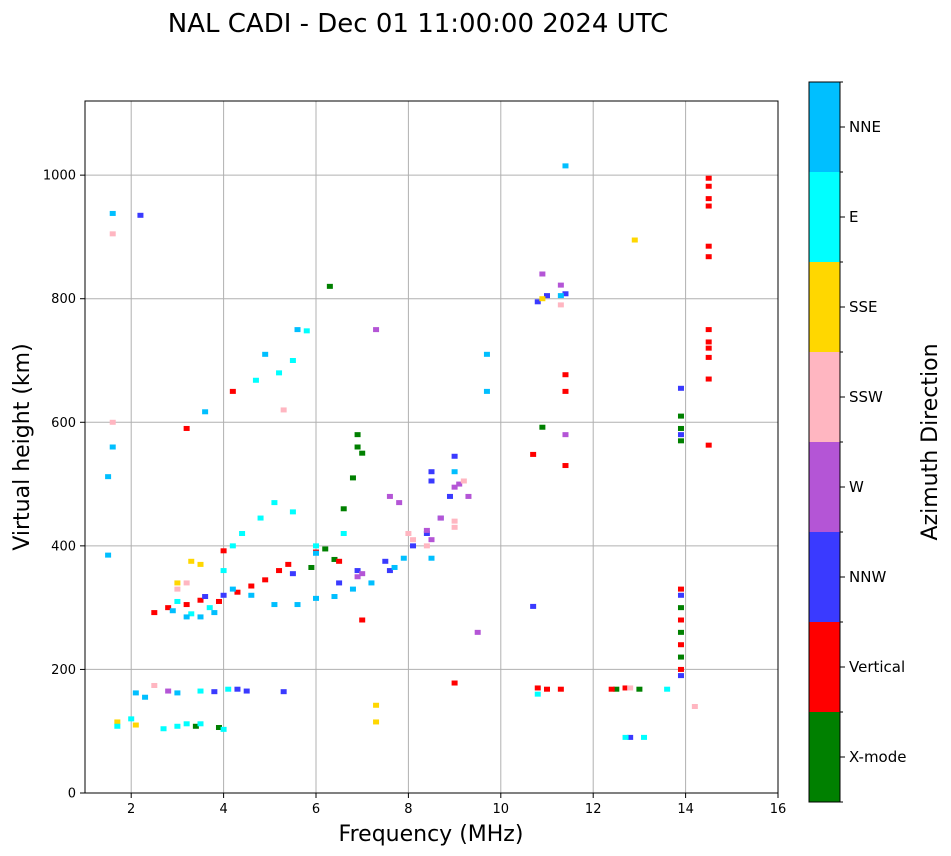 The height and width of the screenshot is (856, 951). What do you see at coordinates (877, 757) in the screenshot?
I see `colorbar-tick-label: X-mode` at bounding box center [877, 757].